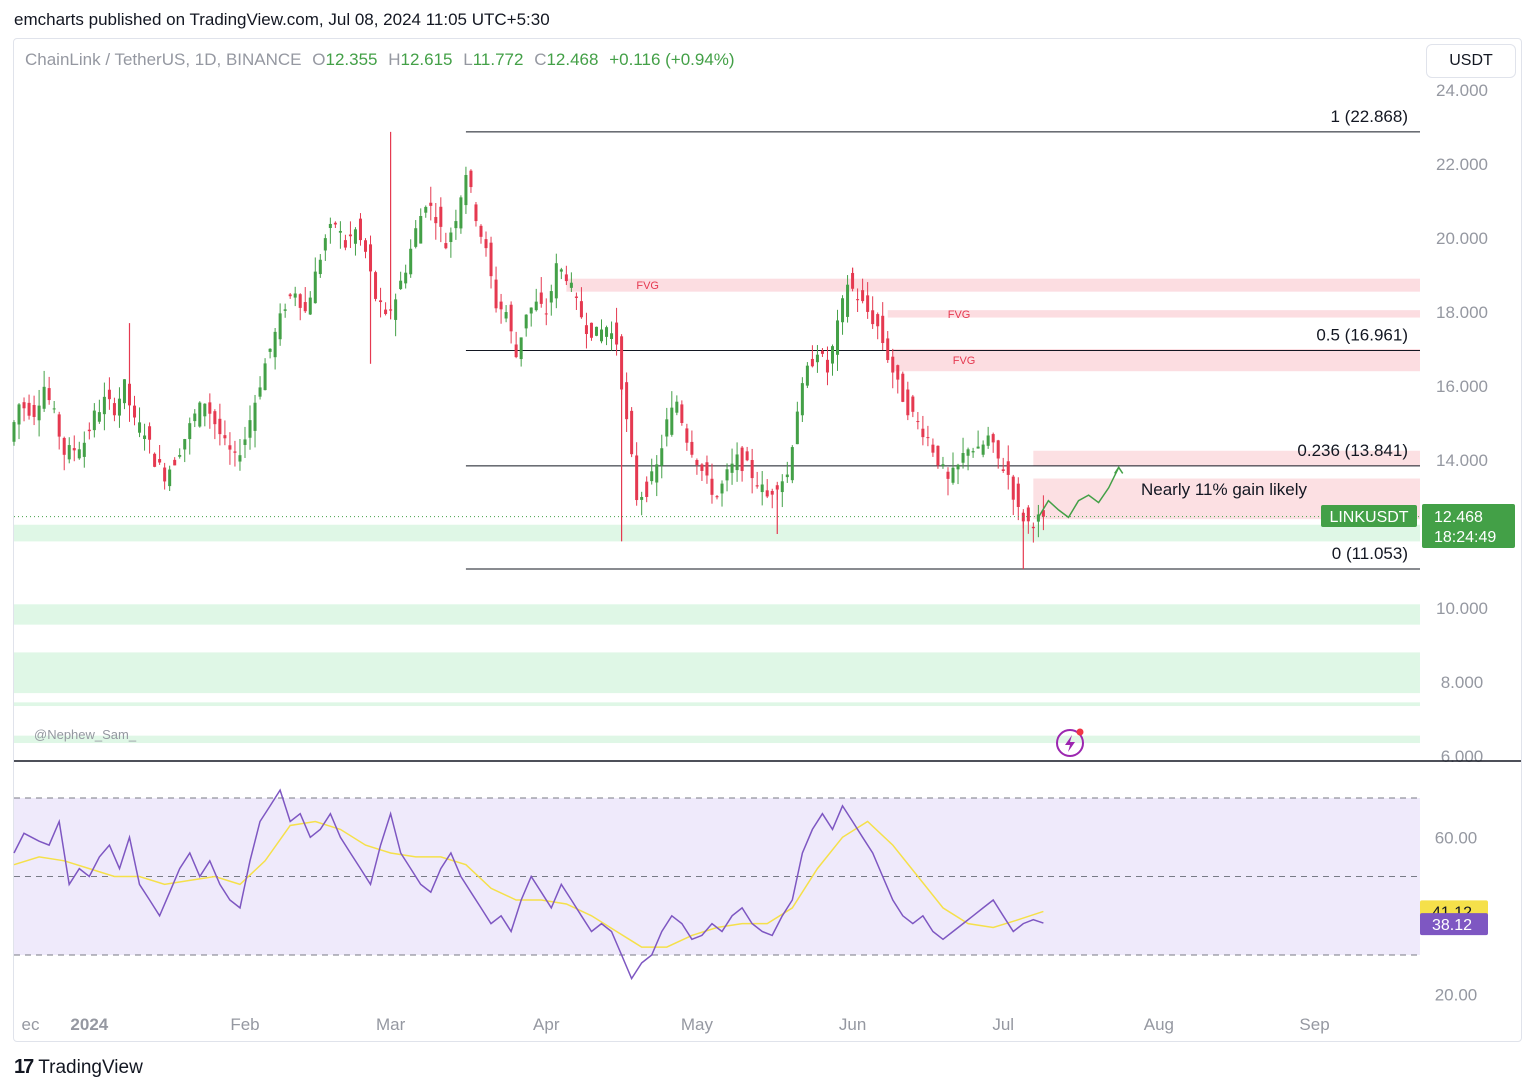 Image resolution: width=1536 pixels, height=1092 pixels. Describe the element at coordinates (1456, 837) in the screenshot. I see `rsi-y-tick-0: 60.00` at that location.